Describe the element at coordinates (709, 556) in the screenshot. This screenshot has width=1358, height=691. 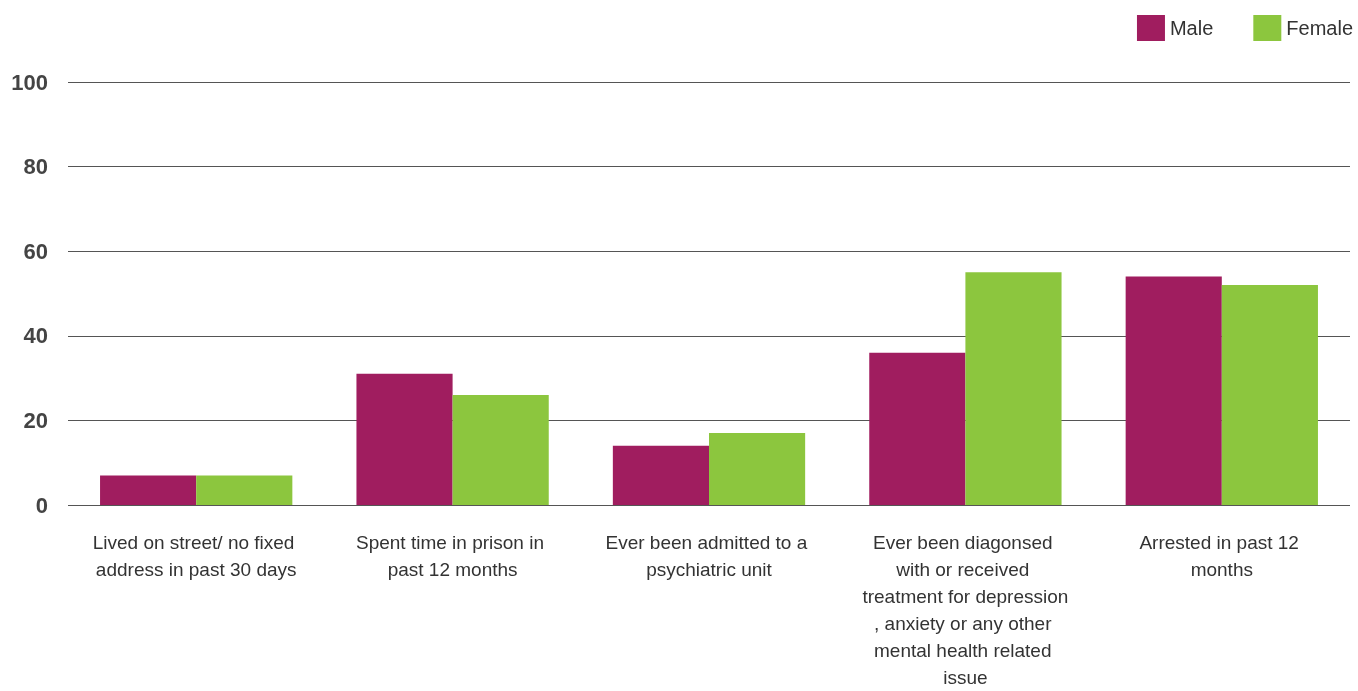
I see `x-tick-label: Ever been admitted to a psychiatric unit` at that location.